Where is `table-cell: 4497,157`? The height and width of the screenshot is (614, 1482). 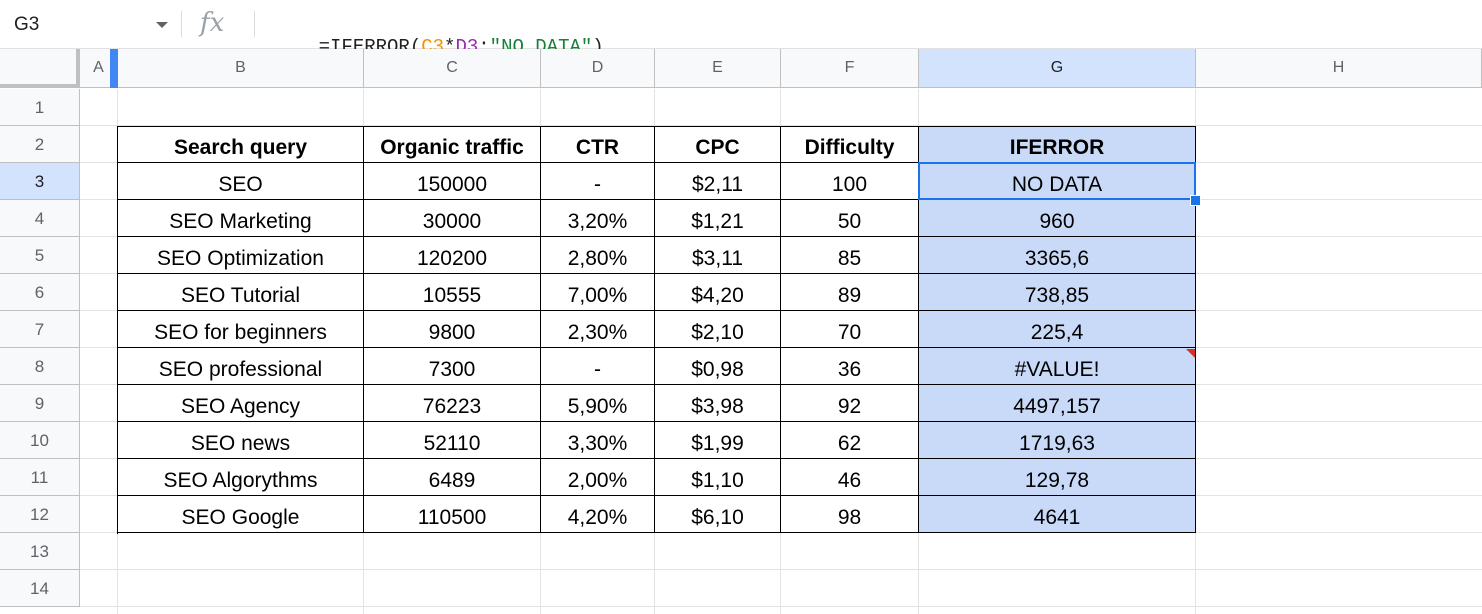
table-cell: 4497,157 is located at coordinates (1057, 403).